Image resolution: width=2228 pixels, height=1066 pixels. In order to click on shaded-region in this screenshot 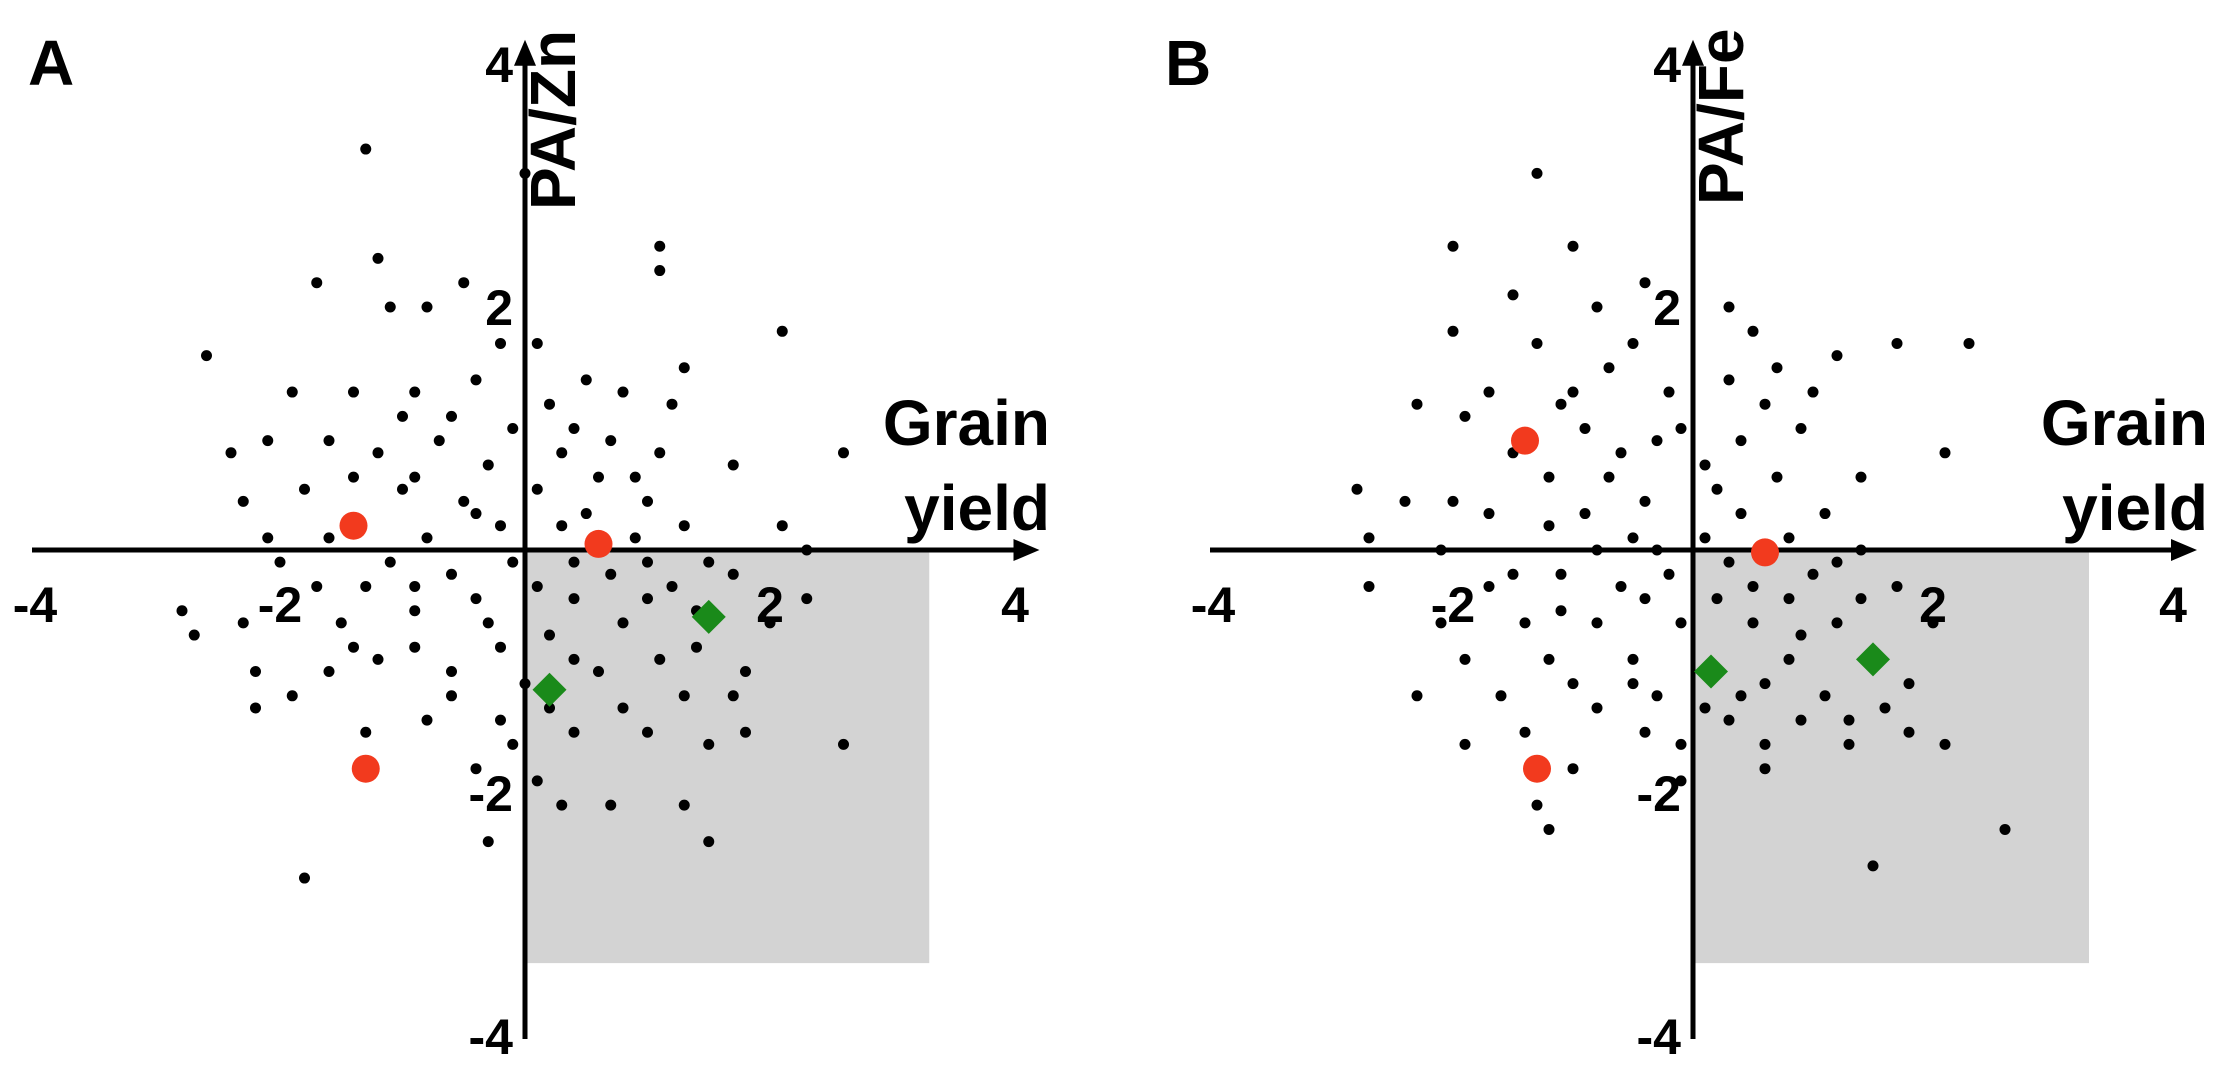, I will do `click(727, 757)`.